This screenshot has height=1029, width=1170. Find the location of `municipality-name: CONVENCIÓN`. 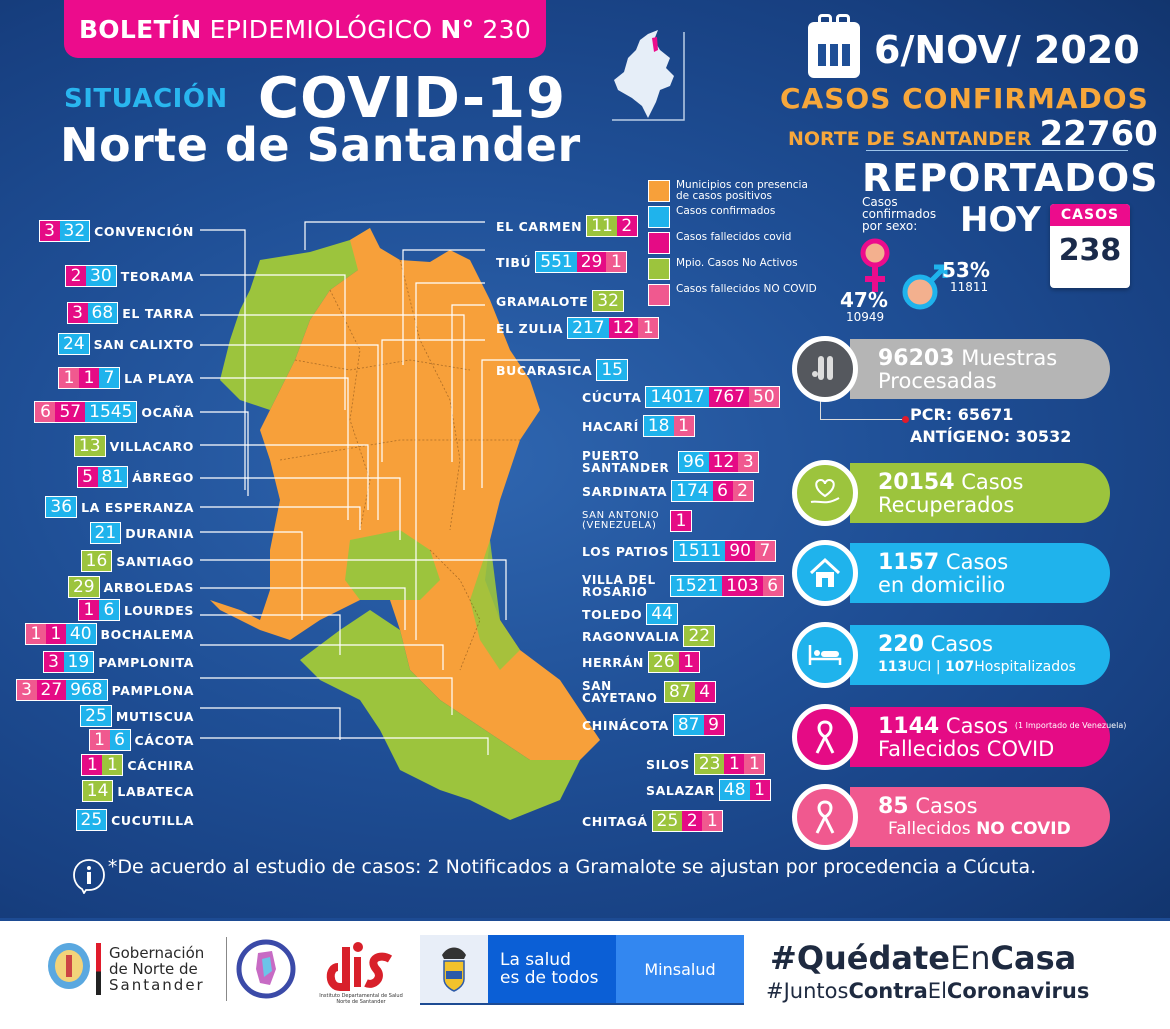

municipality-name: CONVENCIÓN is located at coordinates (144, 231).